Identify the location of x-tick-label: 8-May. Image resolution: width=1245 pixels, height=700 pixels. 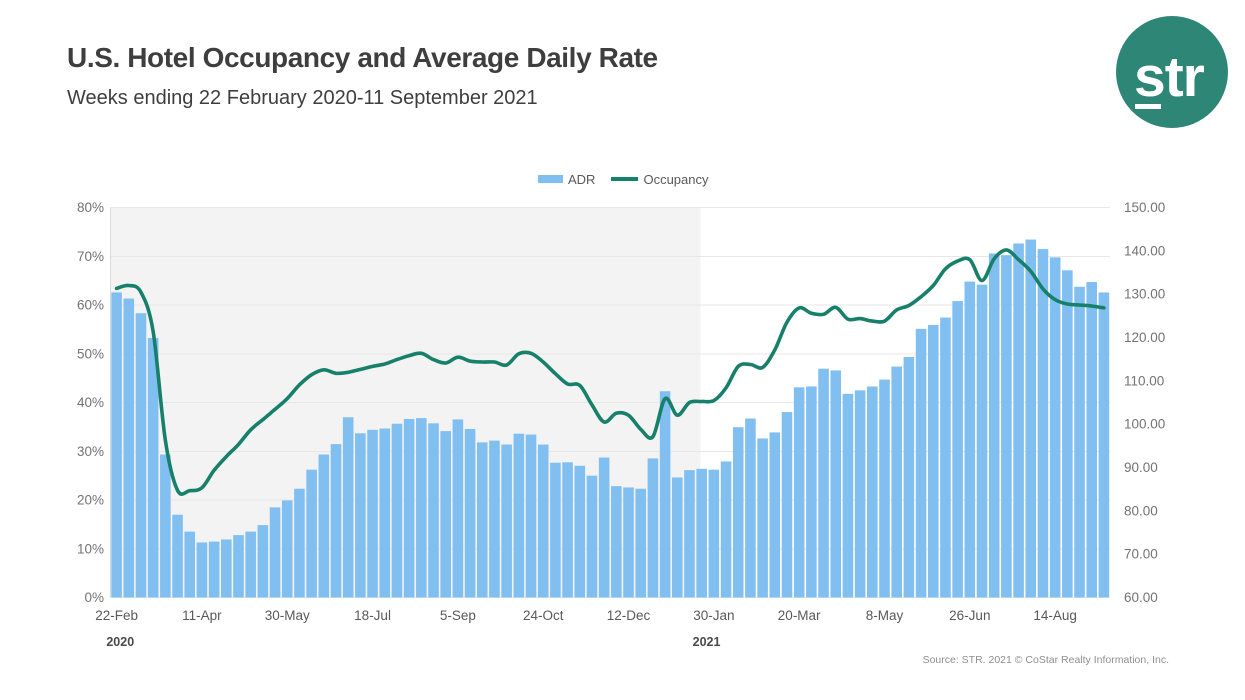
(885, 615).